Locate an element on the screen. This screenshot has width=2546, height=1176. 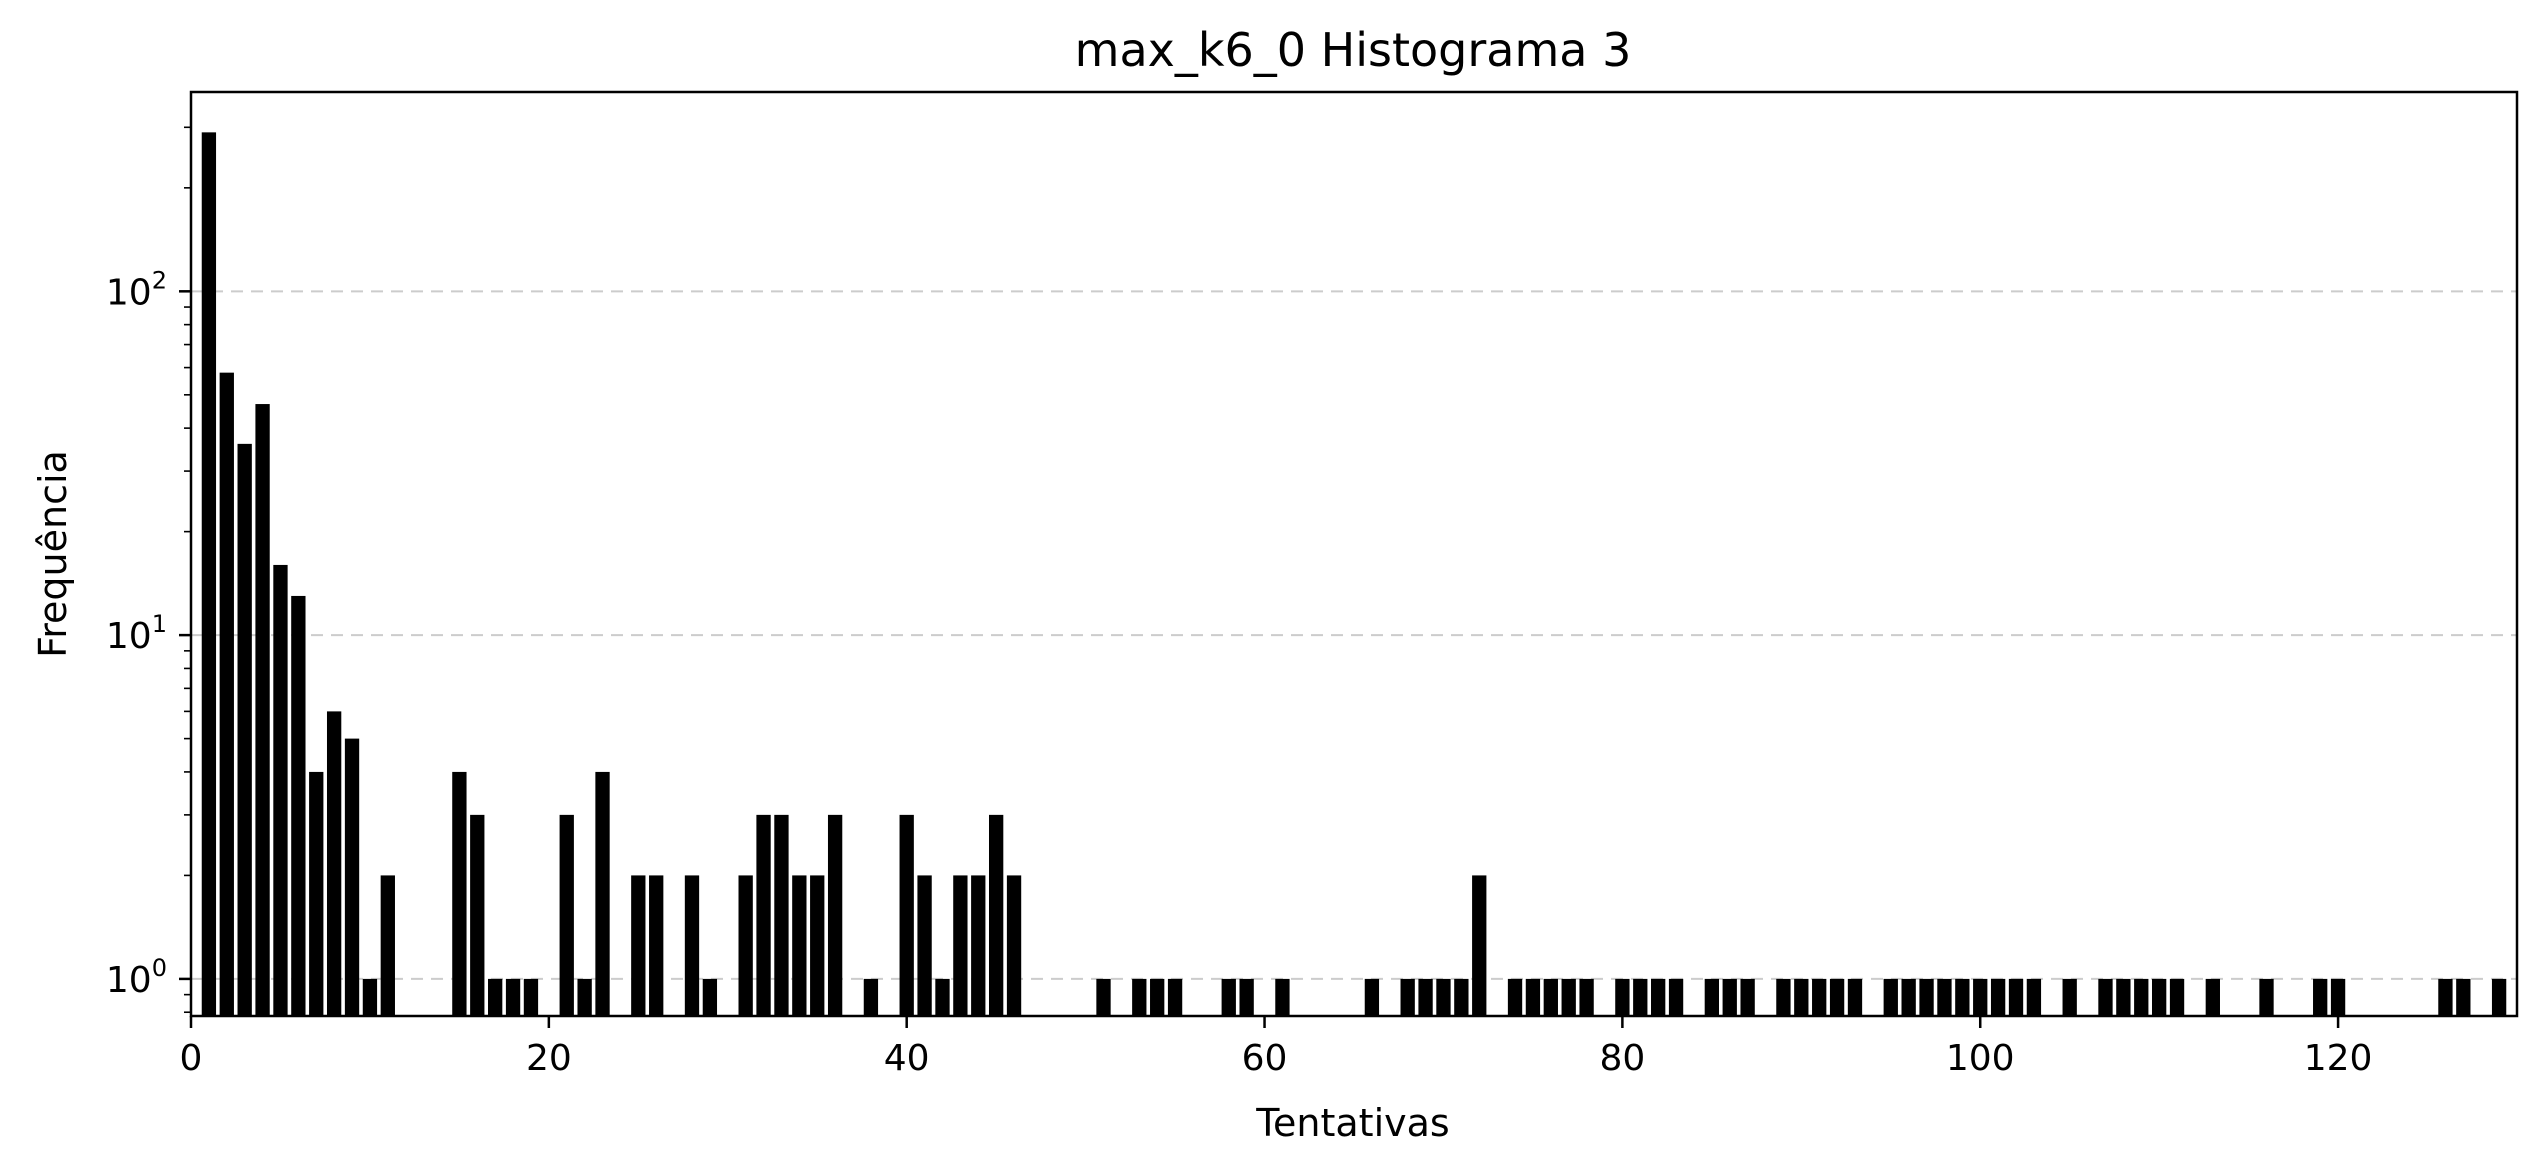
x-axis-ticks: 0 20 40 60 80 100 120 is located at coordinates (1276, 1047).